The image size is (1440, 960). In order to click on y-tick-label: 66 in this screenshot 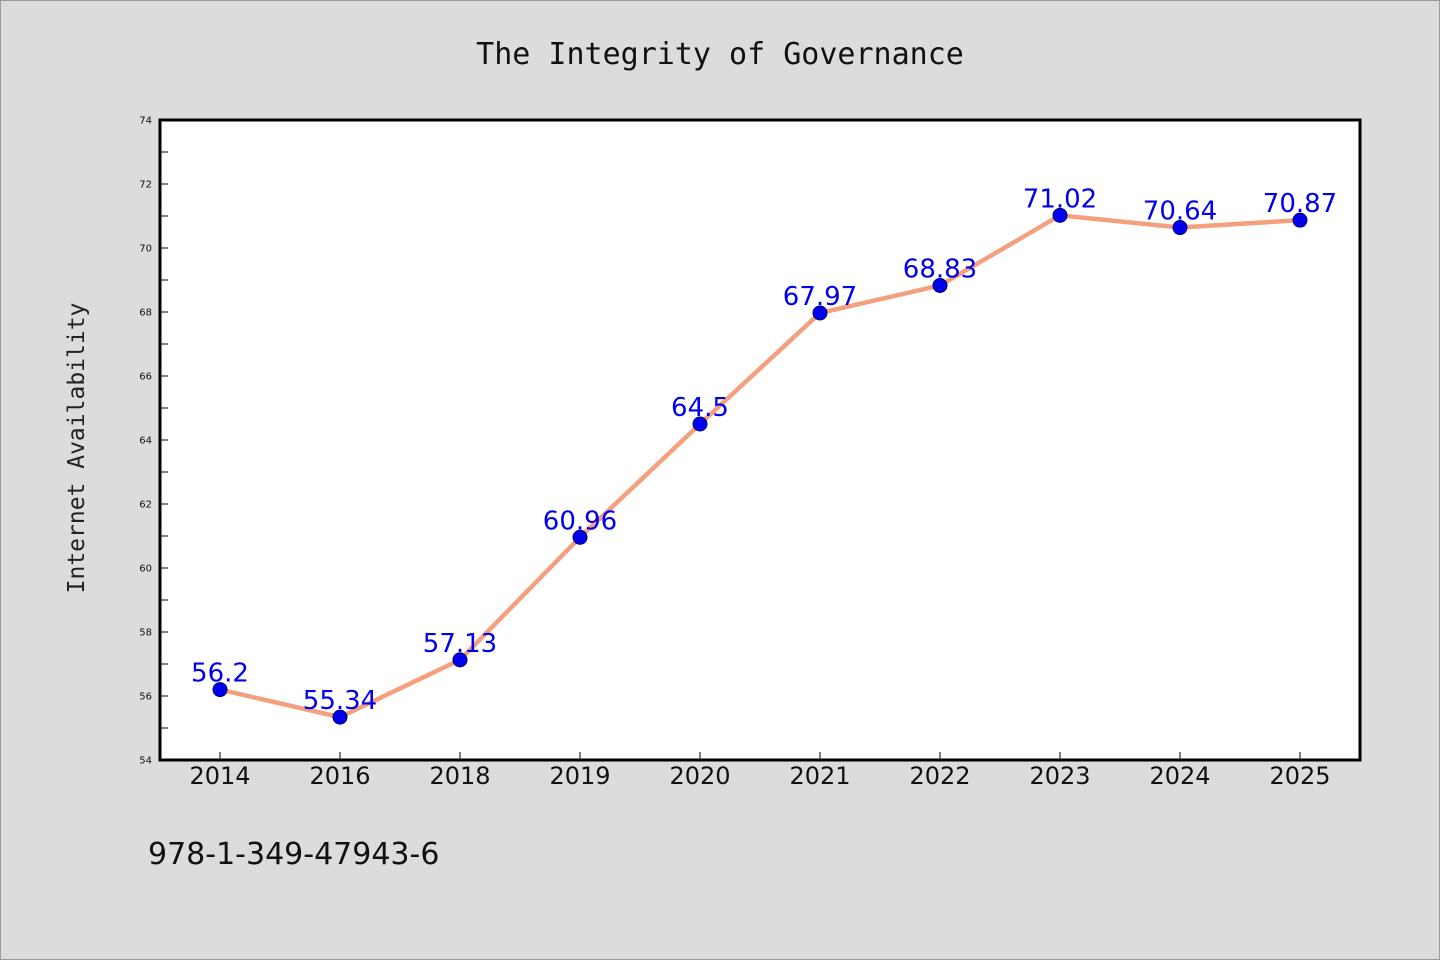, I will do `click(145, 377)`.